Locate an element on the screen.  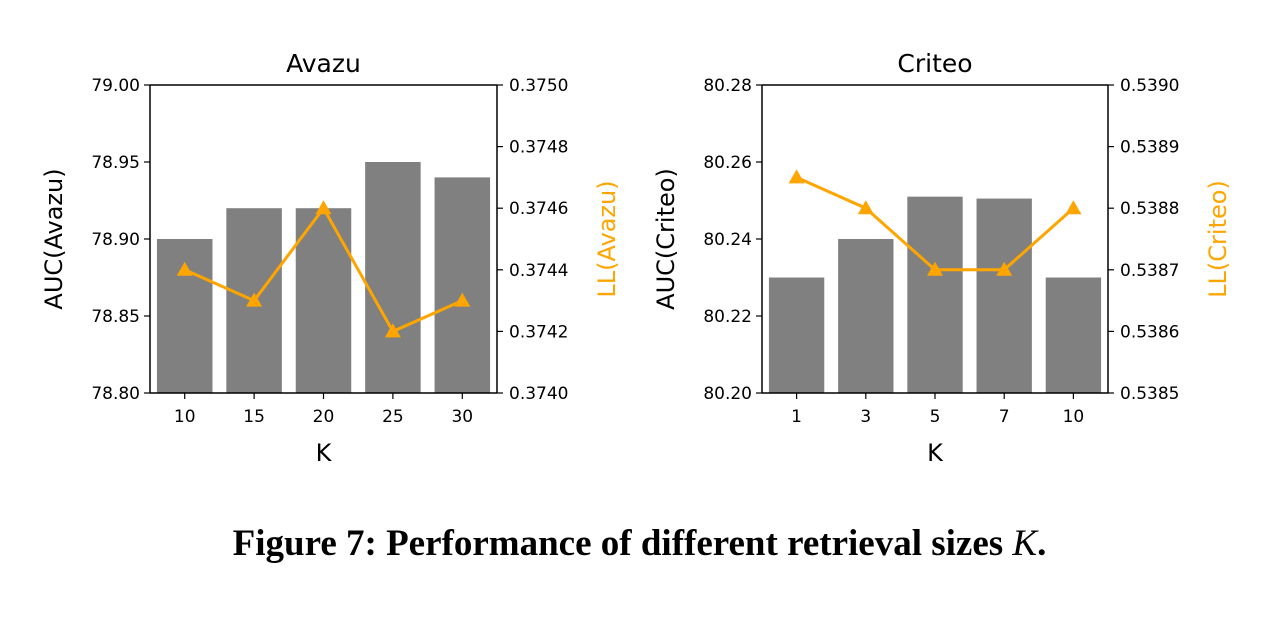
caption-suffix: . is located at coordinates (1042, 543).